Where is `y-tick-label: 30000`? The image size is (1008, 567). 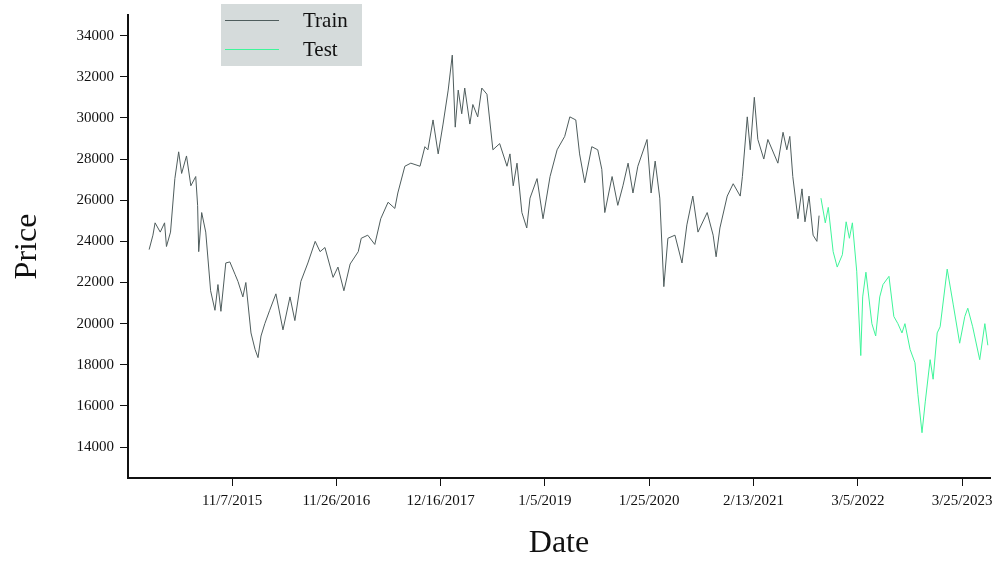 y-tick-label: 30000 is located at coordinates (95, 116).